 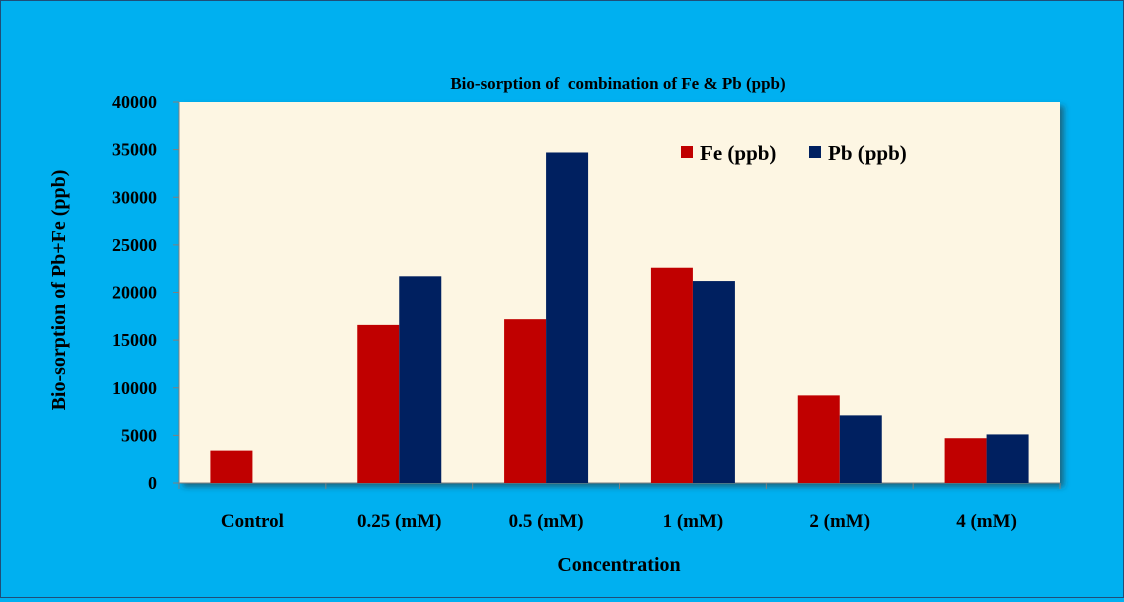 What do you see at coordinates (152, 483) in the screenshot?
I see `y-tick-label: 0` at bounding box center [152, 483].